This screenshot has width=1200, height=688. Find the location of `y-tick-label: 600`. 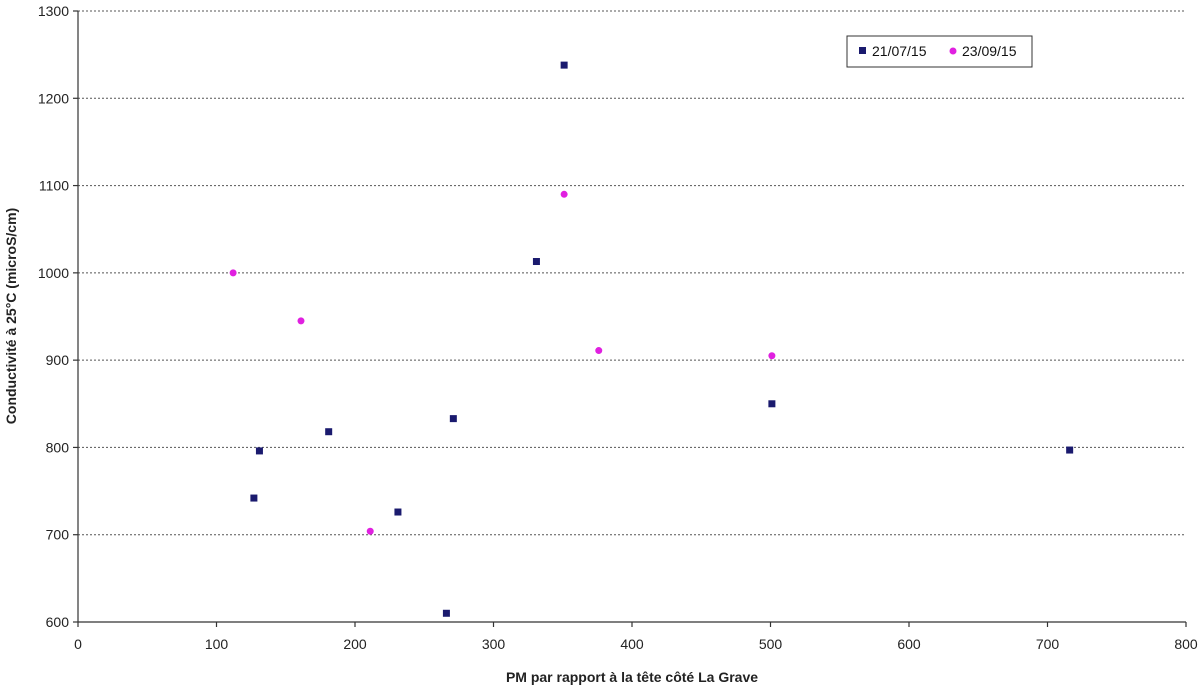

y-tick-label: 600 is located at coordinates (58, 622).